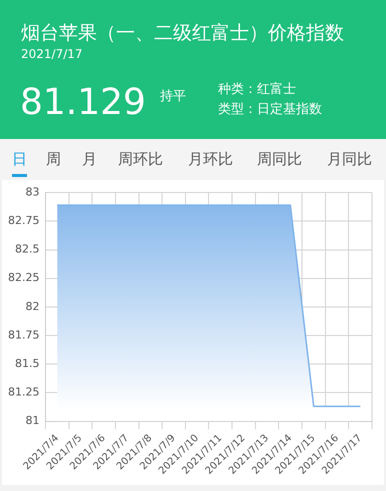 Image resolution: width=386 pixels, height=491 pixels. What do you see at coordinates (24, 335) in the screenshot?
I see `y-tick-label: 81.75` at bounding box center [24, 335].